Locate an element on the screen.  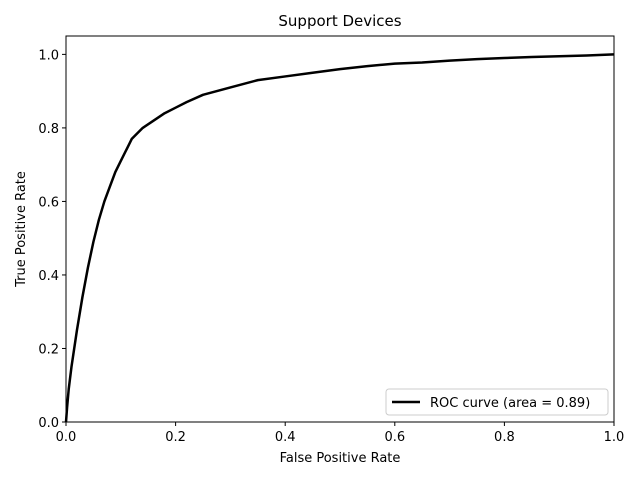
y-tick-label: 0.6 is located at coordinates (48, 202).